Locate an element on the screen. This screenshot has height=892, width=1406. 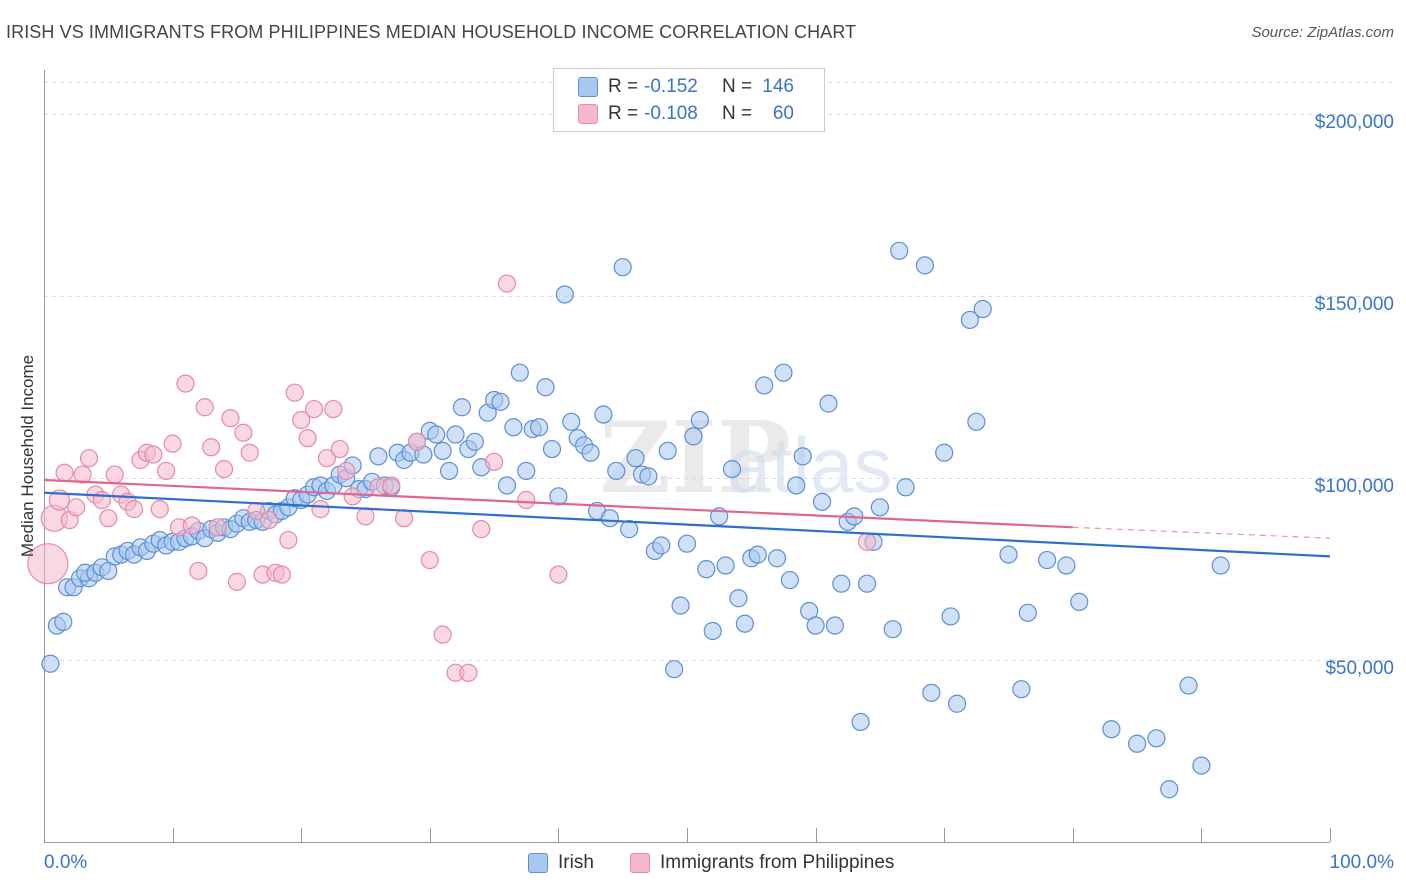
trend-line-philippines-extension is located at coordinates (1201, 532).